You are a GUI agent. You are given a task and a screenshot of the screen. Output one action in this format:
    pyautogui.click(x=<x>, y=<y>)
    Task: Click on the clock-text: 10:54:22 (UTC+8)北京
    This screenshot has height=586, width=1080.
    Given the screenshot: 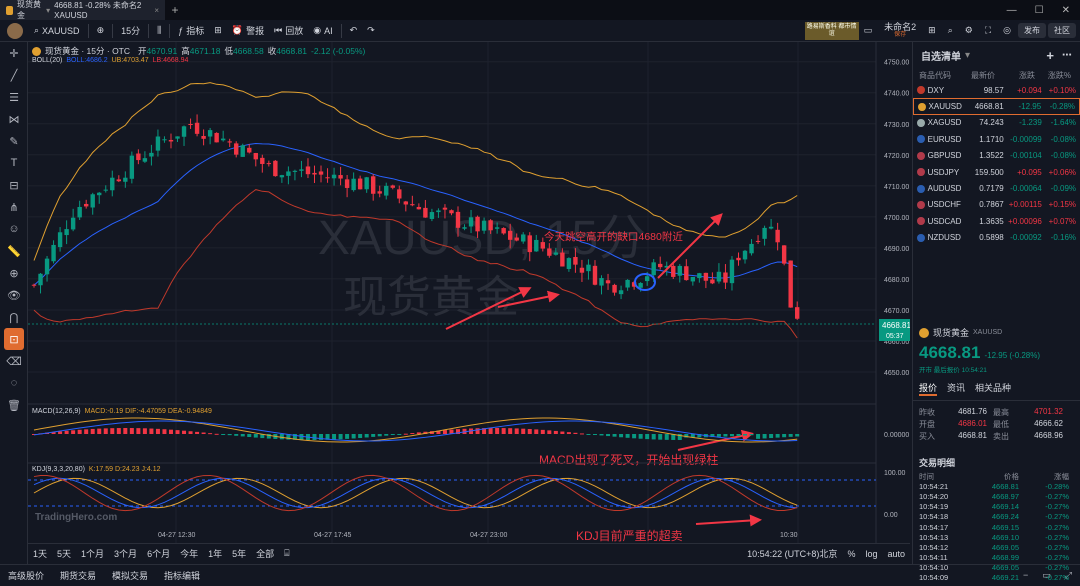 What is the action you would take?
    pyautogui.click(x=792, y=554)
    